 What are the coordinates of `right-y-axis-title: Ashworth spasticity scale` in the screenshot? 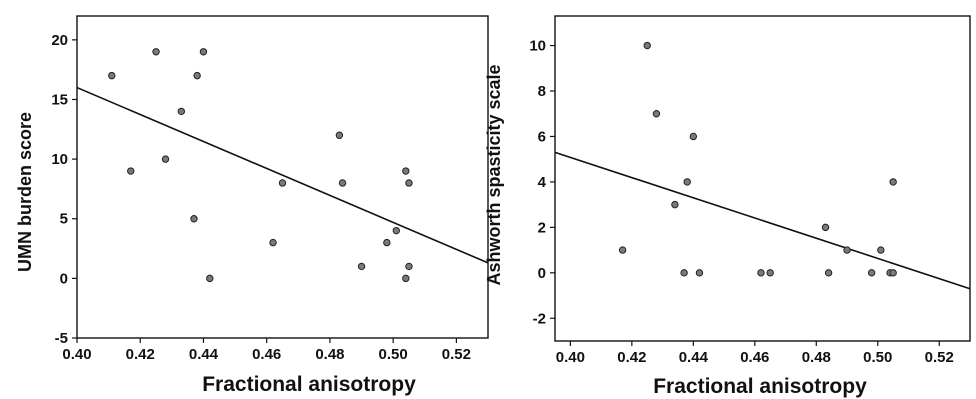 It's located at (494, 174).